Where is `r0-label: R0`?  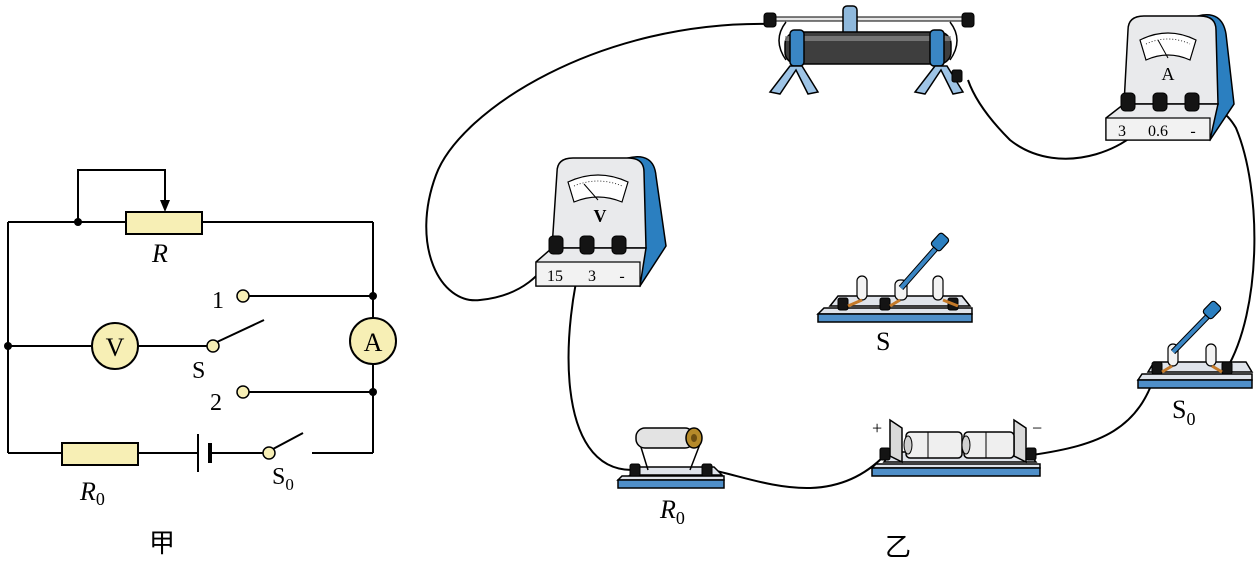 r0-label: R0 is located at coordinates (92, 493).